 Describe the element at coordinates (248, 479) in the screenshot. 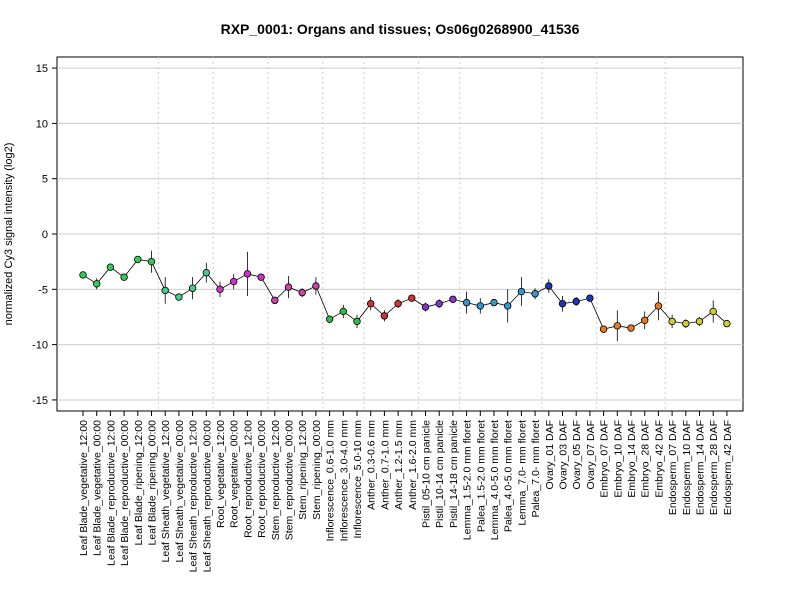

I see `x-tick-label: Root_reproductive_12:00` at that location.